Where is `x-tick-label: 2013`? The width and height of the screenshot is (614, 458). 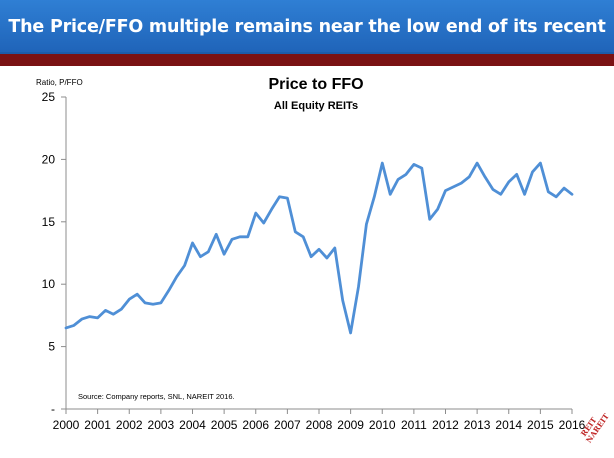 x-tick-label: 2013 is located at coordinates (477, 425).